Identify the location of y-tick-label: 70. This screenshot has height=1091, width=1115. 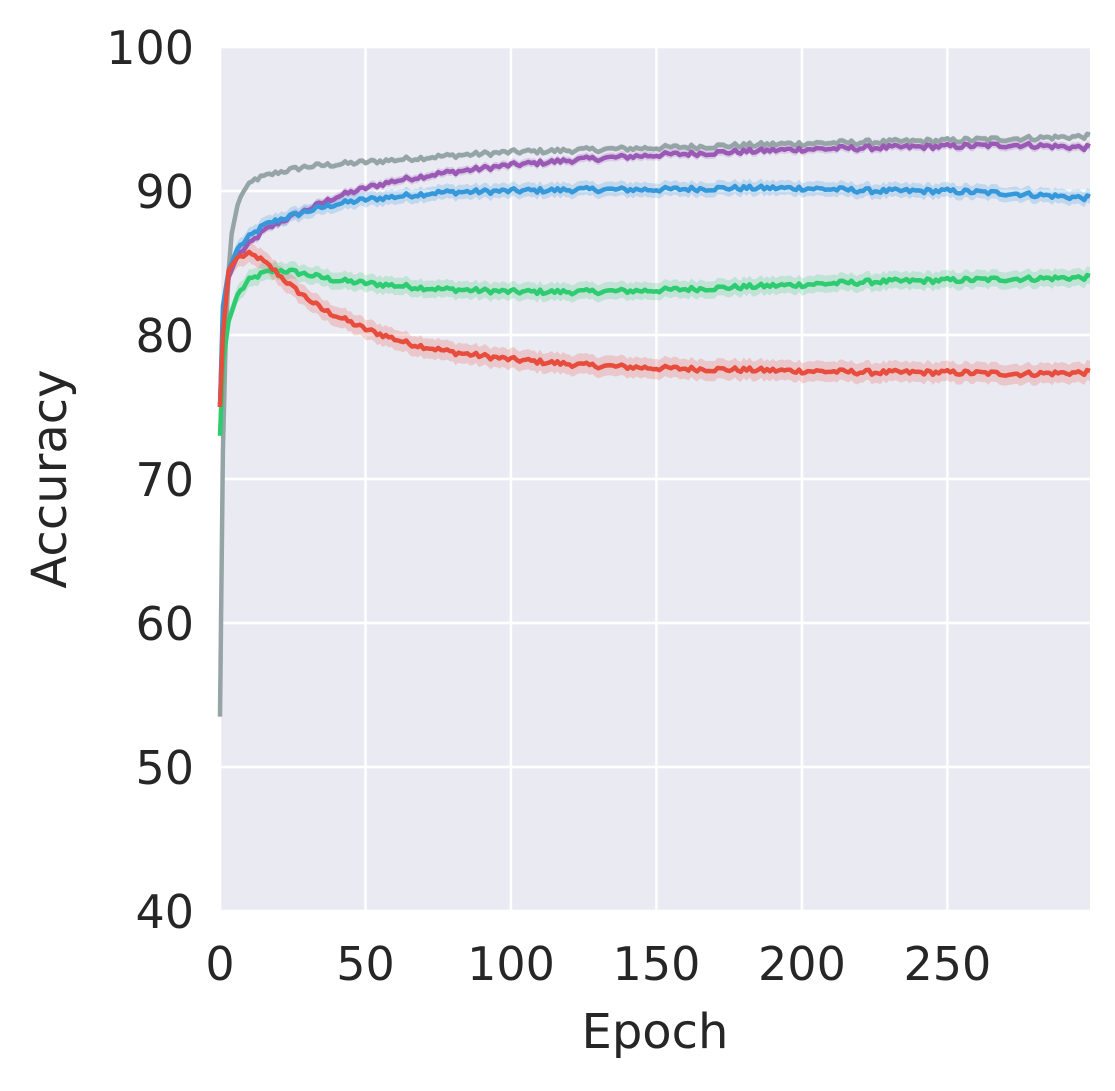
(164, 480).